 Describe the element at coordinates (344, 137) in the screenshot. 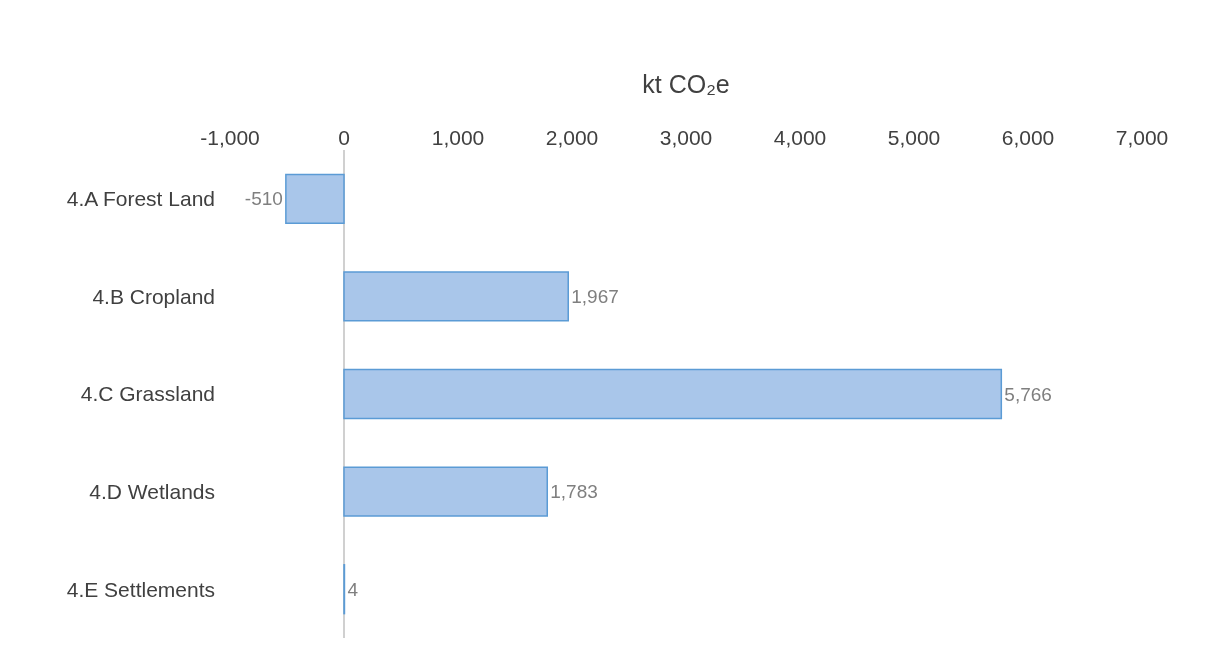

I see `x-tick-label: 0` at that location.